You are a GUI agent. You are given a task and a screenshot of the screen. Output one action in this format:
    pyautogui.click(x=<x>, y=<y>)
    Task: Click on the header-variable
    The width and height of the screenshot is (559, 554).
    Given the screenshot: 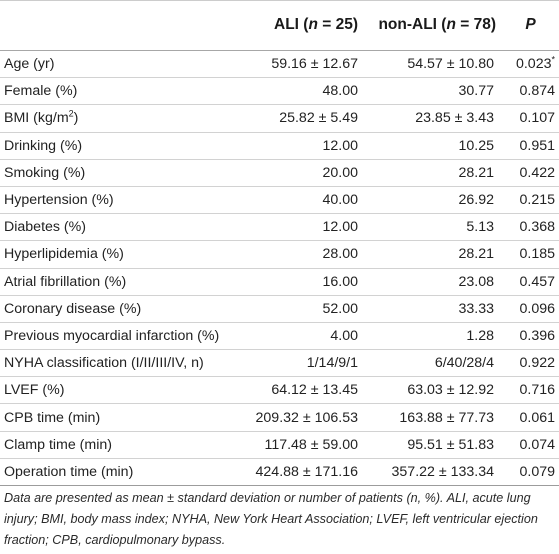 What is the action you would take?
    pyautogui.click(x=105, y=25)
    